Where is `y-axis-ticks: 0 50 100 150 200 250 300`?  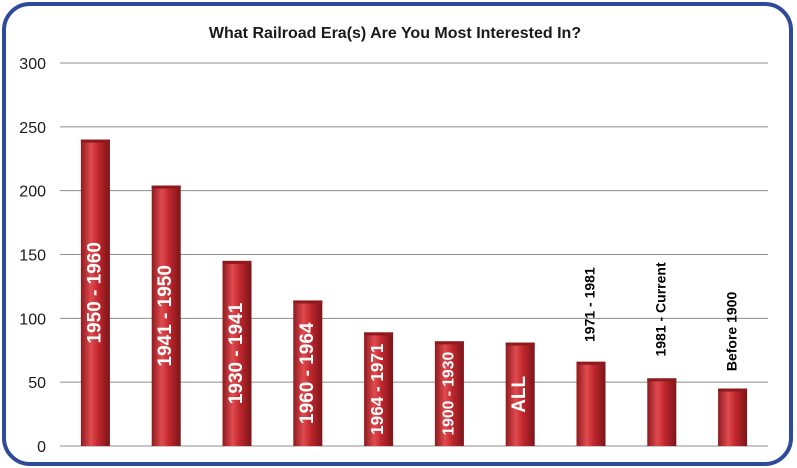
y-axis-ticks: 0 50 100 150 200 250 300 is located at coordinates (32, 256).